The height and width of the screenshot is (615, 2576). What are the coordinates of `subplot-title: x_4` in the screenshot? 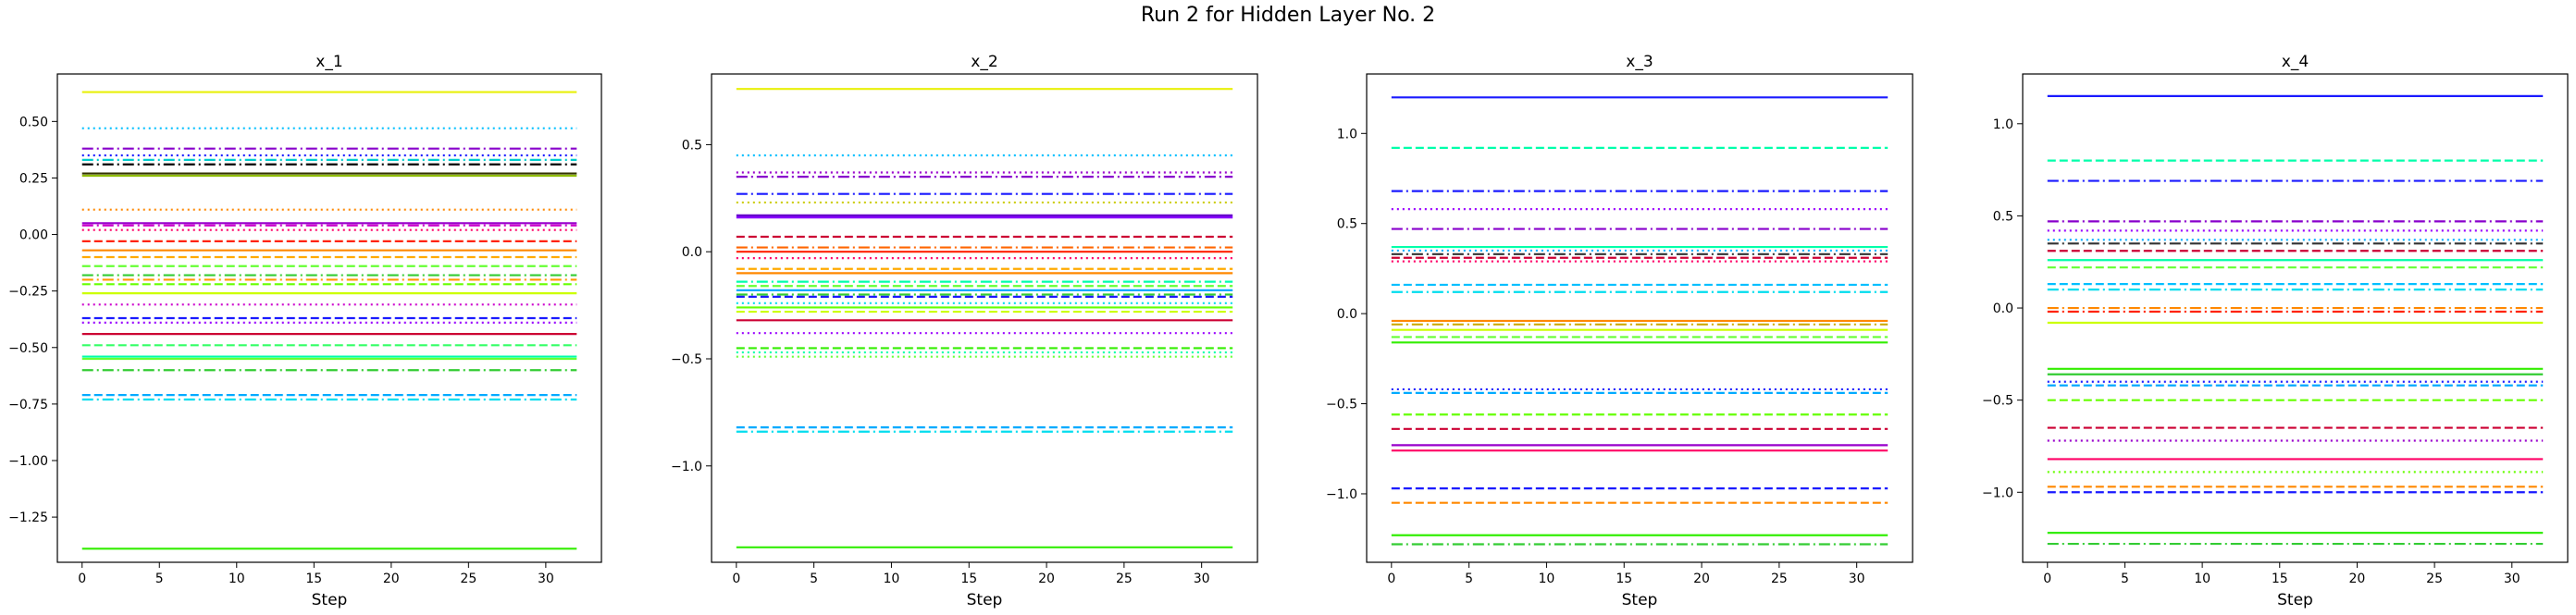 It's located at (2295, 62).